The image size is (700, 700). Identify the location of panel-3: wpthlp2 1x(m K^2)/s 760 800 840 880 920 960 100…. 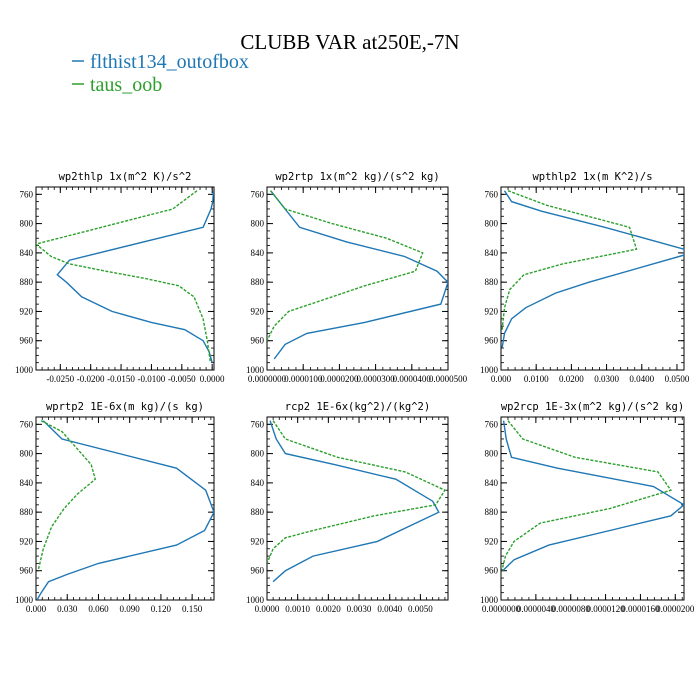
(585, 277).